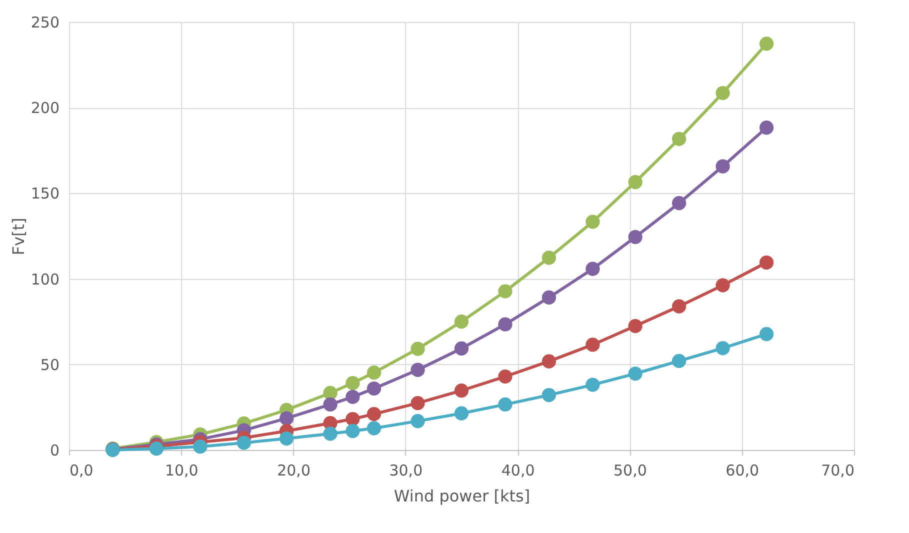 The image size is (909, 533). What do you see at coordinates (45, 193) in the screenshot?
I see `y-tick-label: 150` at bounding box center [45, 193].